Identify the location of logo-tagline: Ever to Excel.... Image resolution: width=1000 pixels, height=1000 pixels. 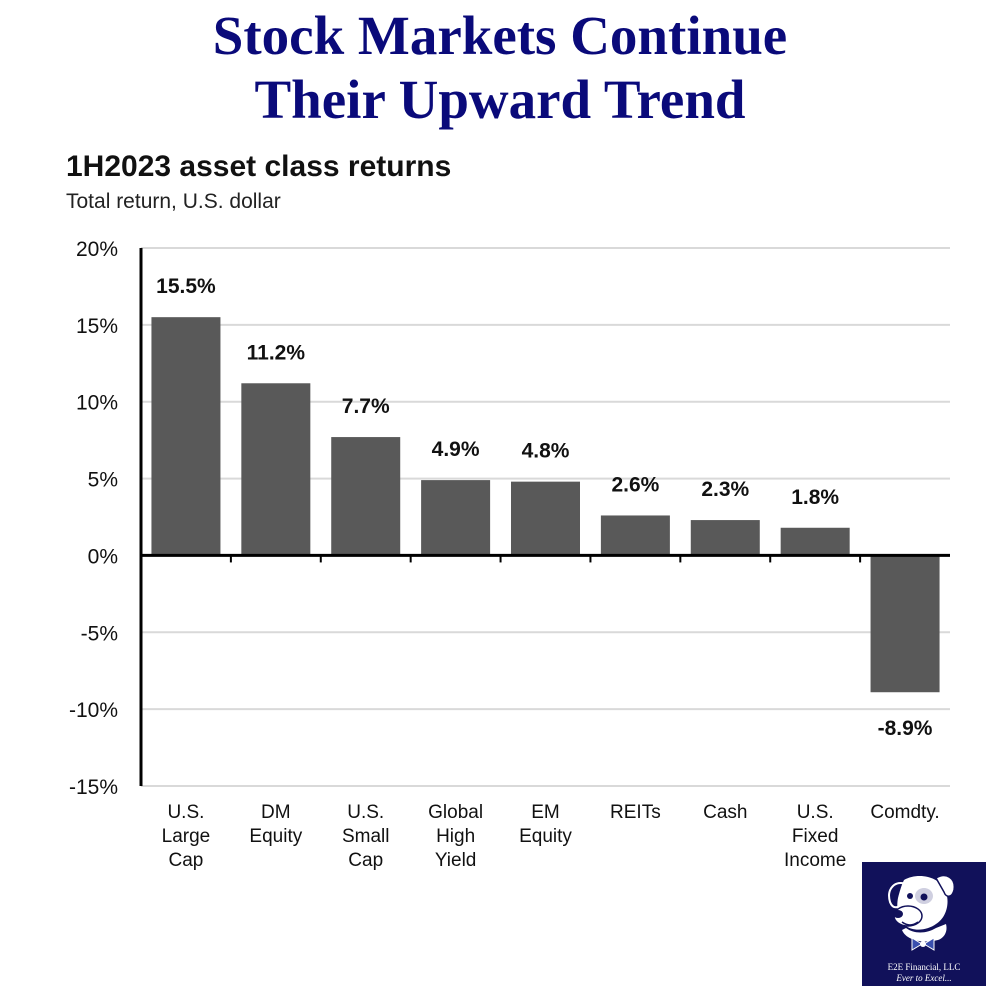
(924, 978).